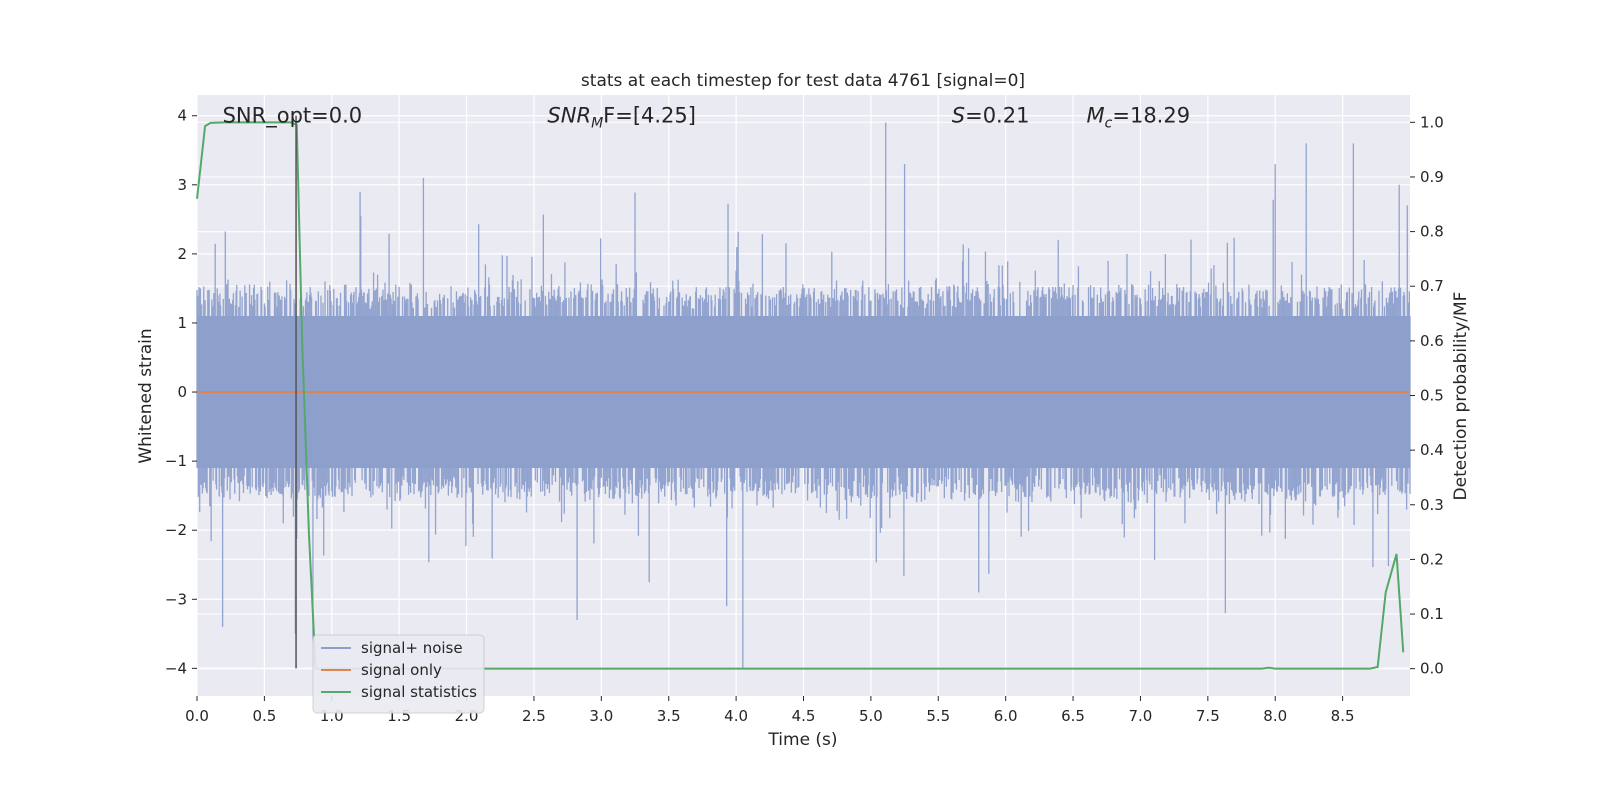  What do you see at coordinates (1139, 118) in the screenshot?
I see `annotation: Mc=18.29` at bounding box center [1139, 118].